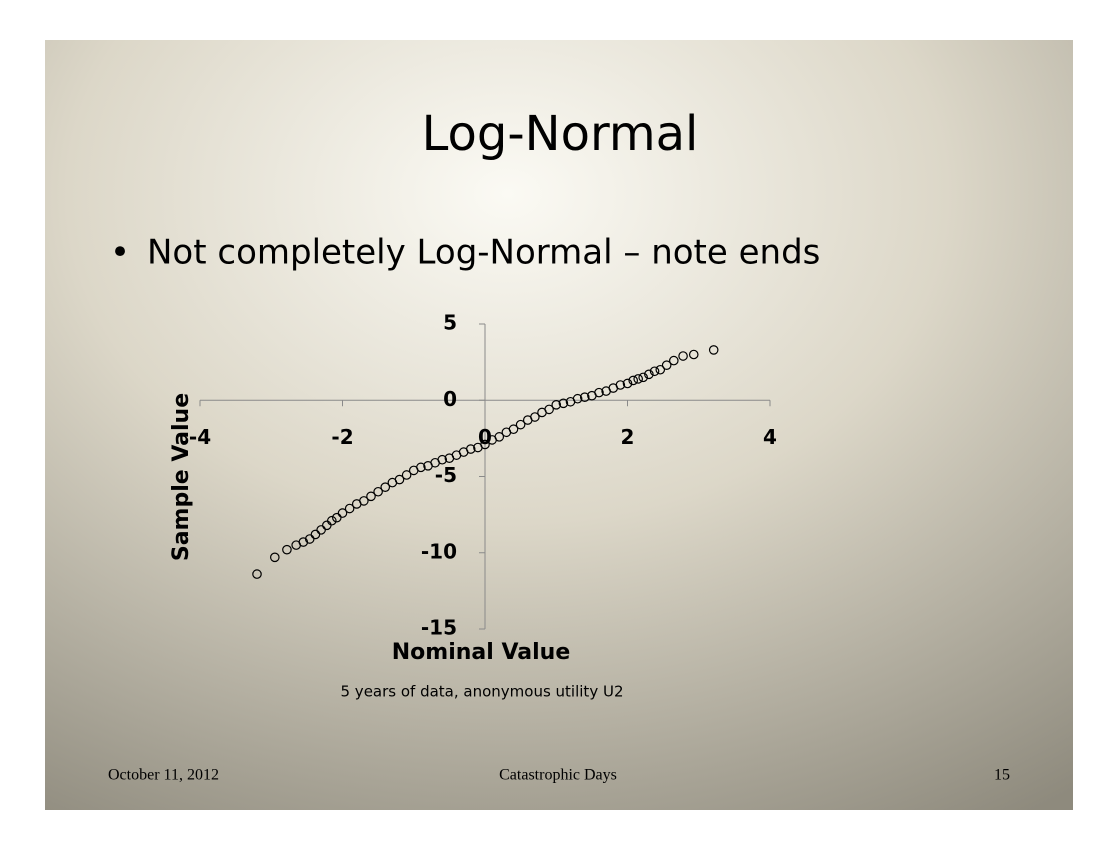 The width and height of the screenshot is (1110, 848). I want to click on x-tick-label: -2, so click(342, 437).